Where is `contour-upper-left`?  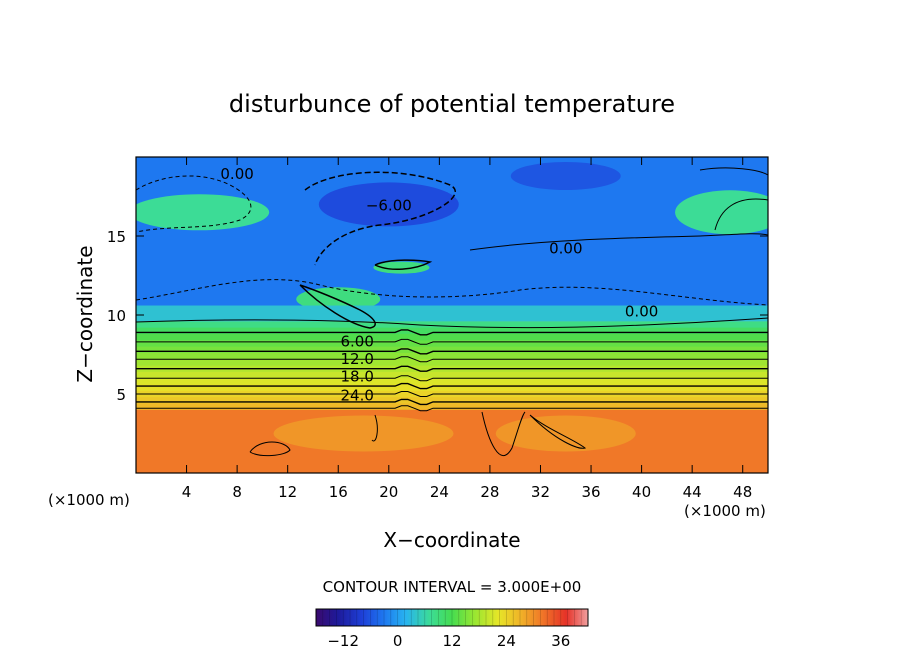 contour-upper-left is located at coordinates (194, 204).